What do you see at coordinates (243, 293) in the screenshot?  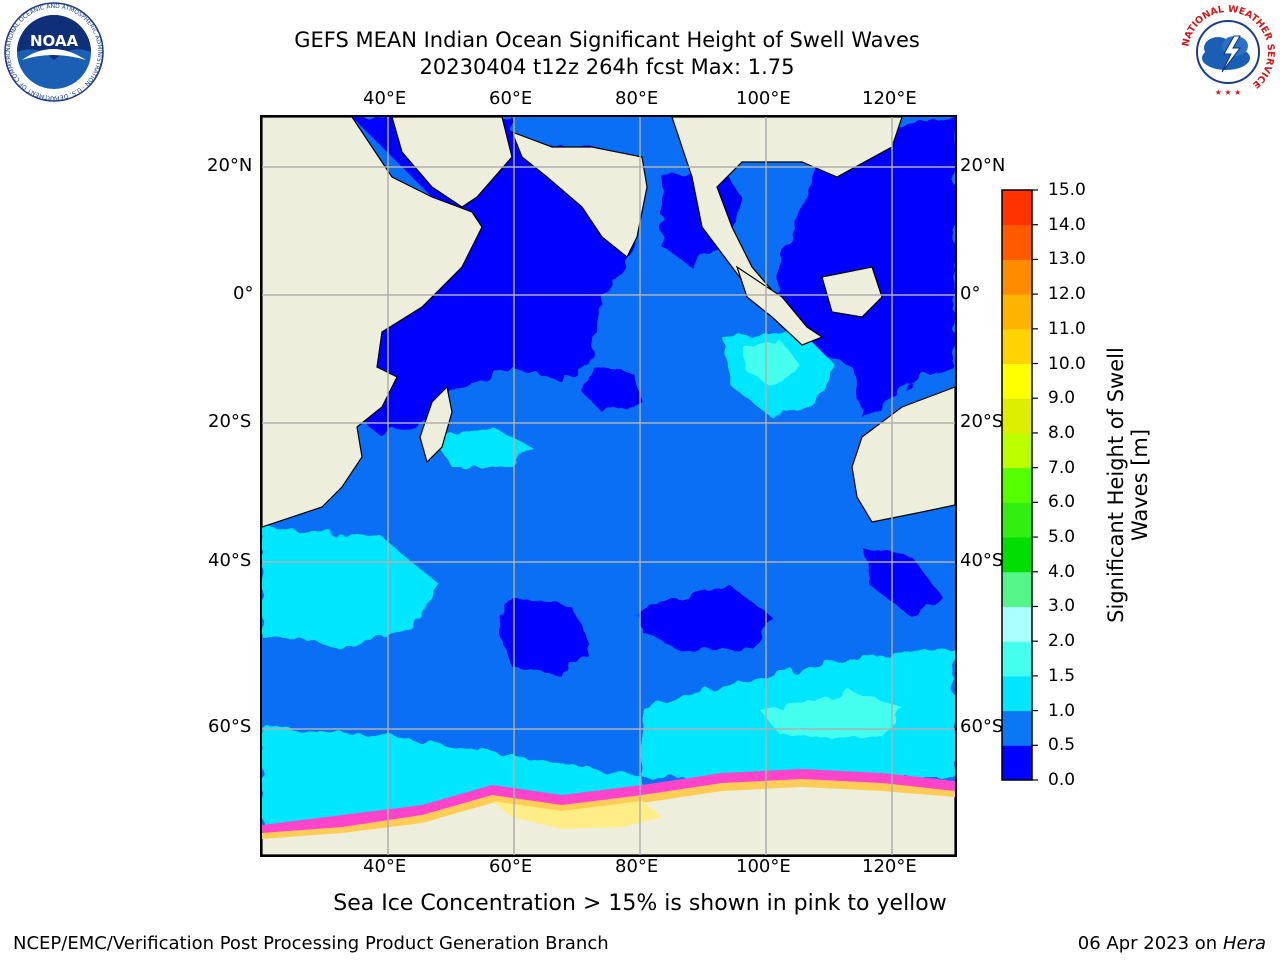 I see `lat-tick-left: 0°` at bounding box center [243, 293].